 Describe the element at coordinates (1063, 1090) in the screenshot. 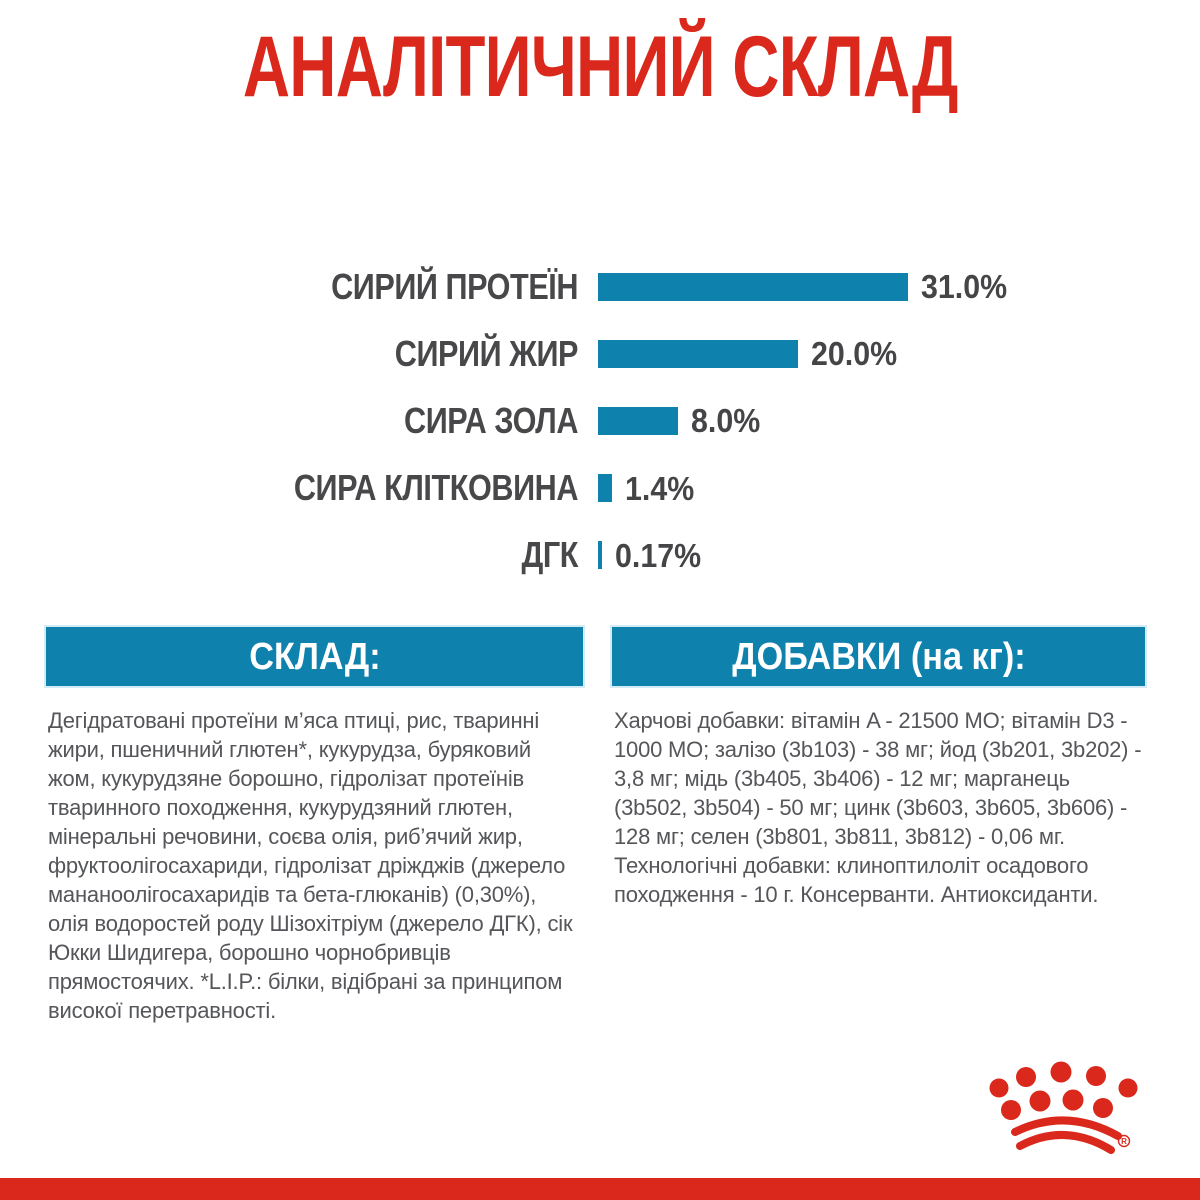

I see `crown-dots` at that location.